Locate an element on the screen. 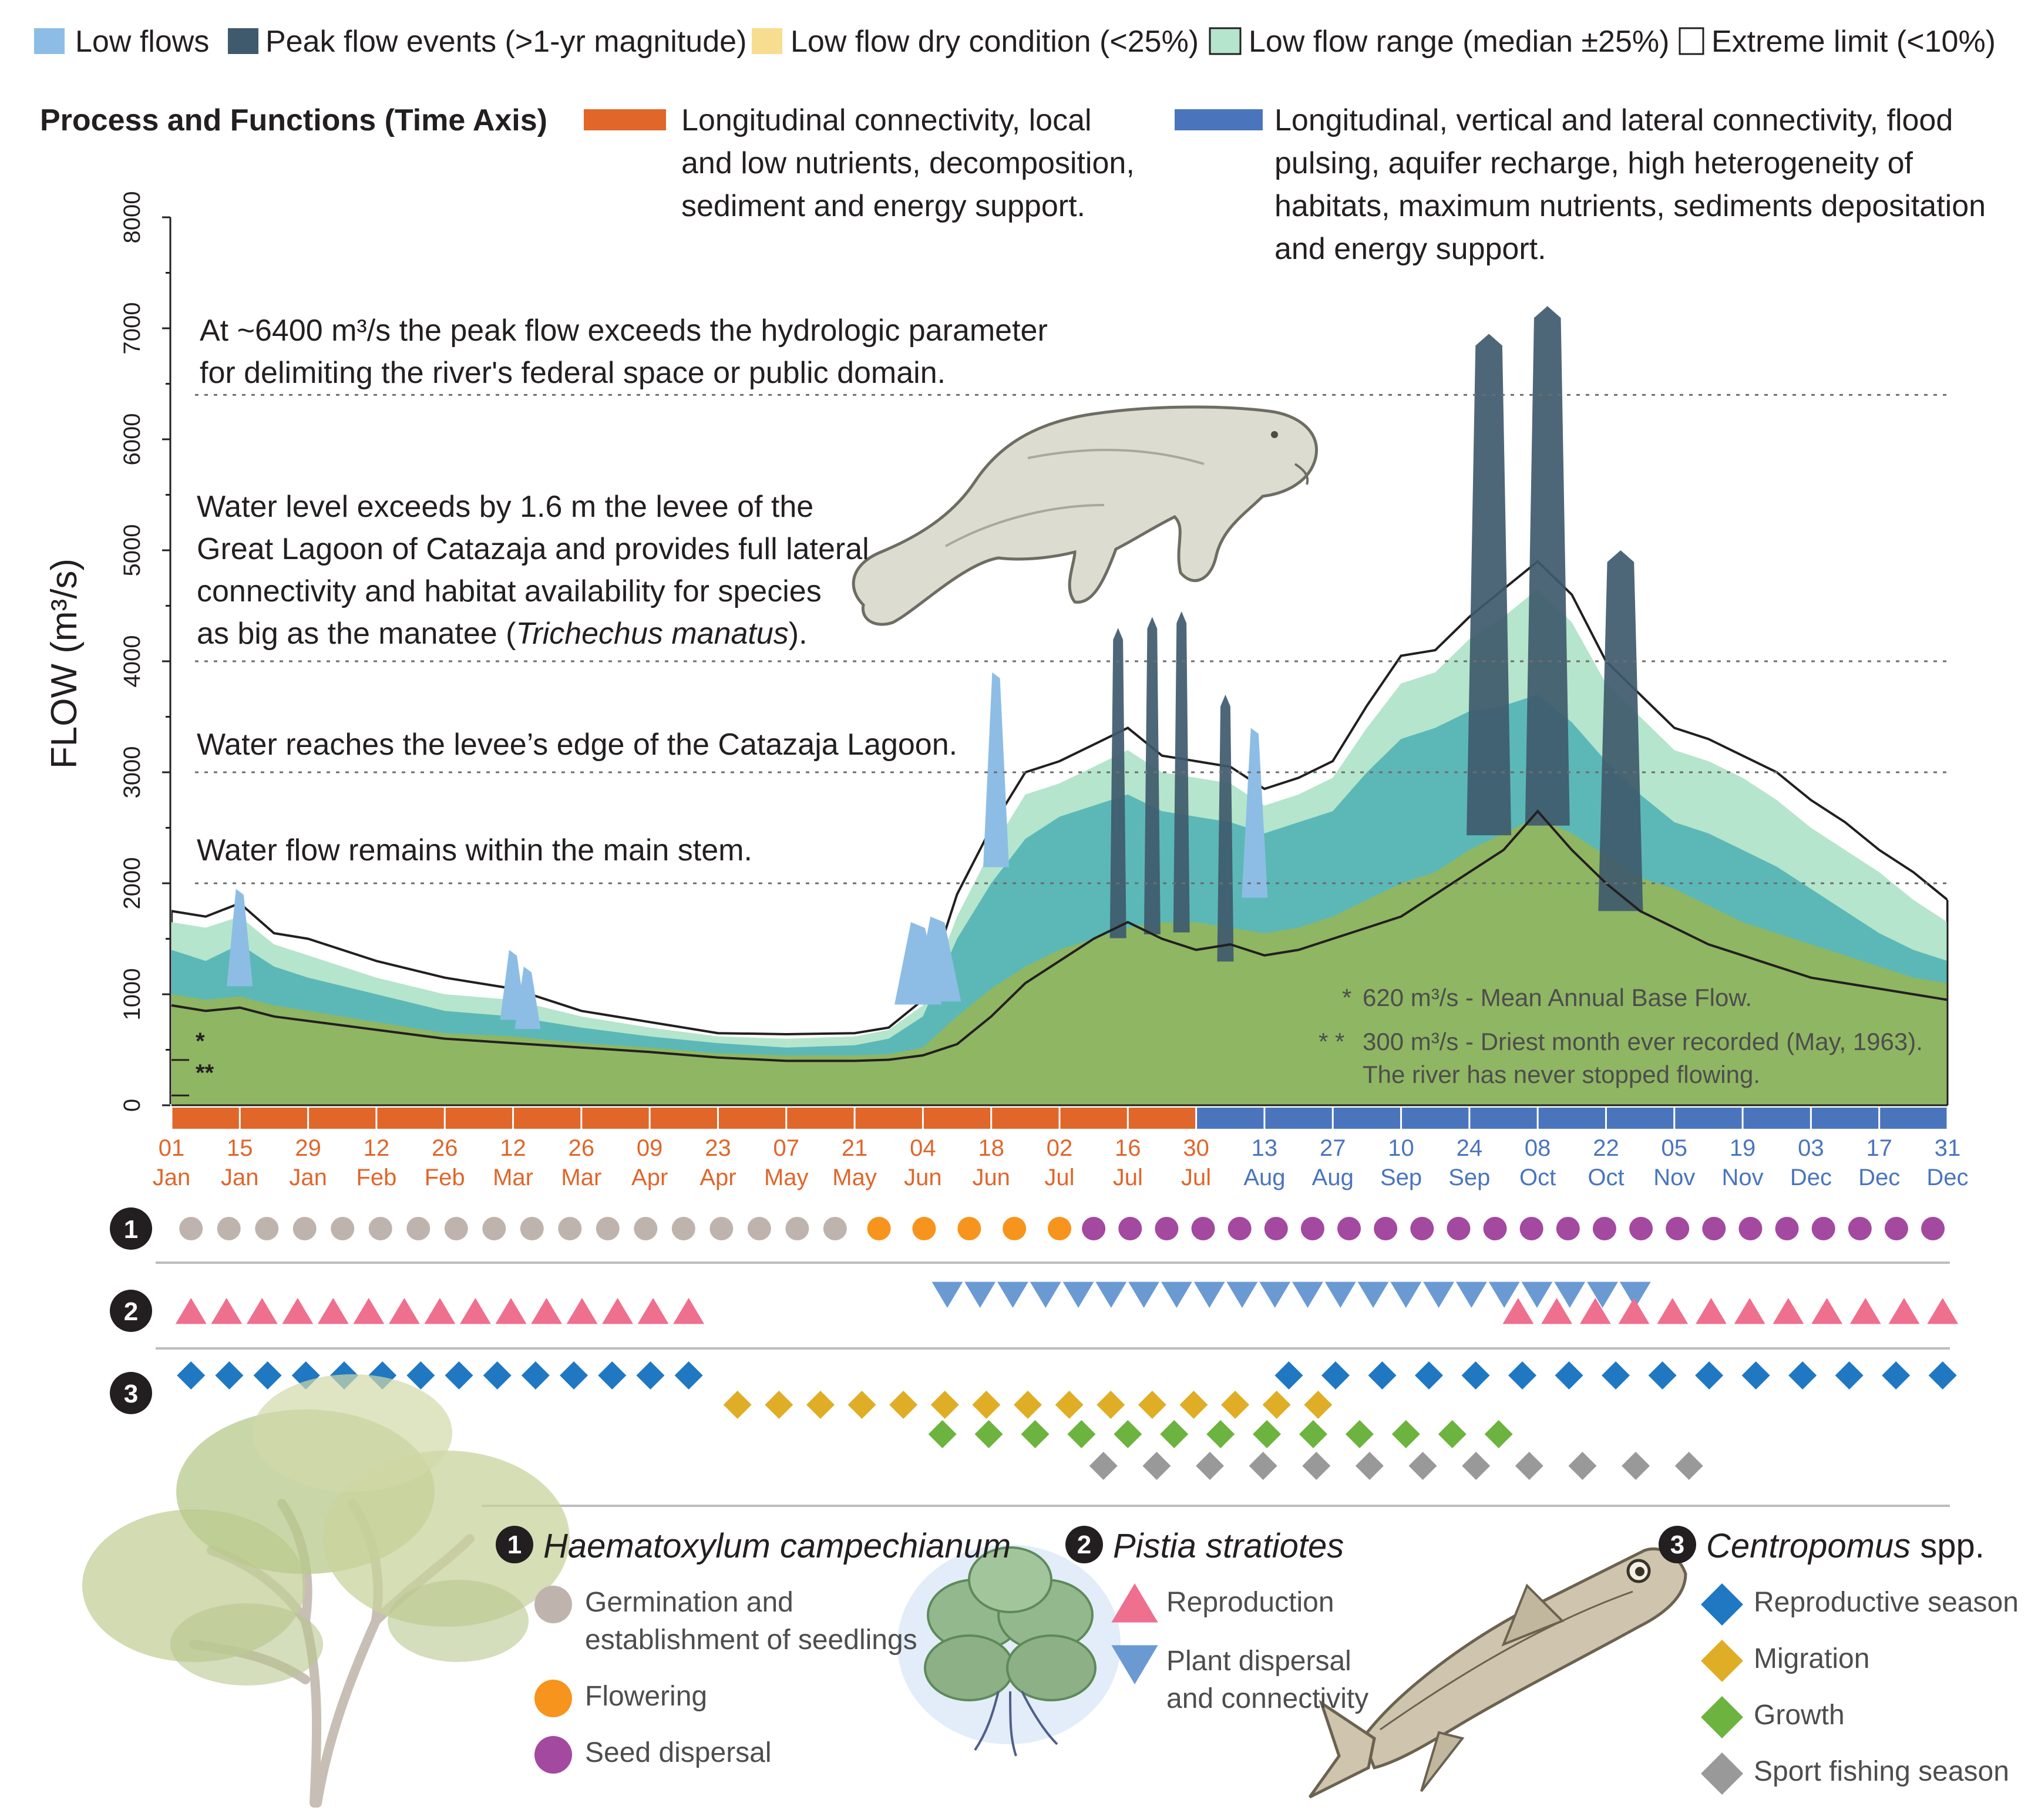 Image resolution: width=2028 pixels, height=1820 pixels. species-1-badge: 1 is located at coordinates (514, 1544).